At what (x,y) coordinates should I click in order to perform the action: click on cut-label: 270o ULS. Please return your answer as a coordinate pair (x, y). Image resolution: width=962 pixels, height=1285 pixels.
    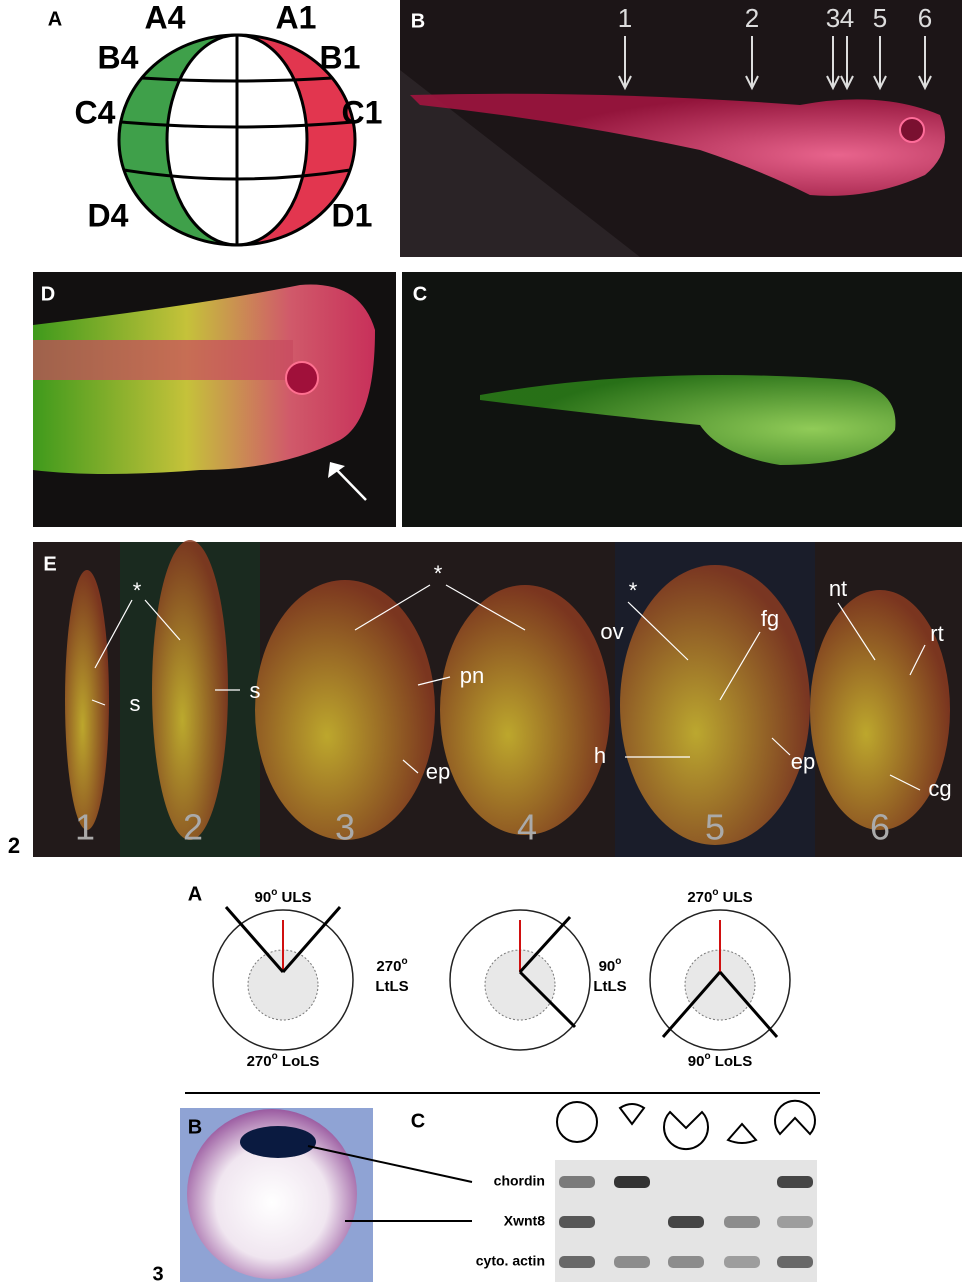
    Looking at the image, I should click on (719, 896).